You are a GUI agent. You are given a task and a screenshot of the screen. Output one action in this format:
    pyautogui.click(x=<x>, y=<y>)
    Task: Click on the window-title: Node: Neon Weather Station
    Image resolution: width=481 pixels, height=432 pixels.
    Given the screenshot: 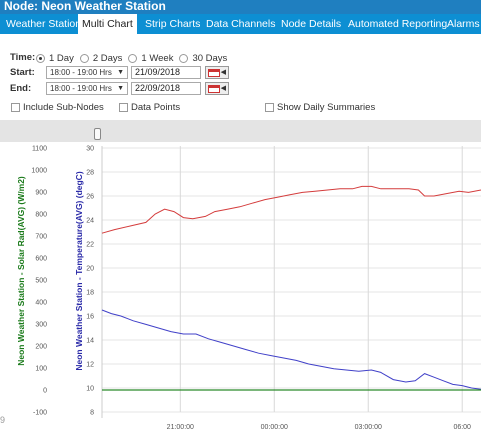 What is the action you would take?
    pyautogui.click(x=85, y=6)
    